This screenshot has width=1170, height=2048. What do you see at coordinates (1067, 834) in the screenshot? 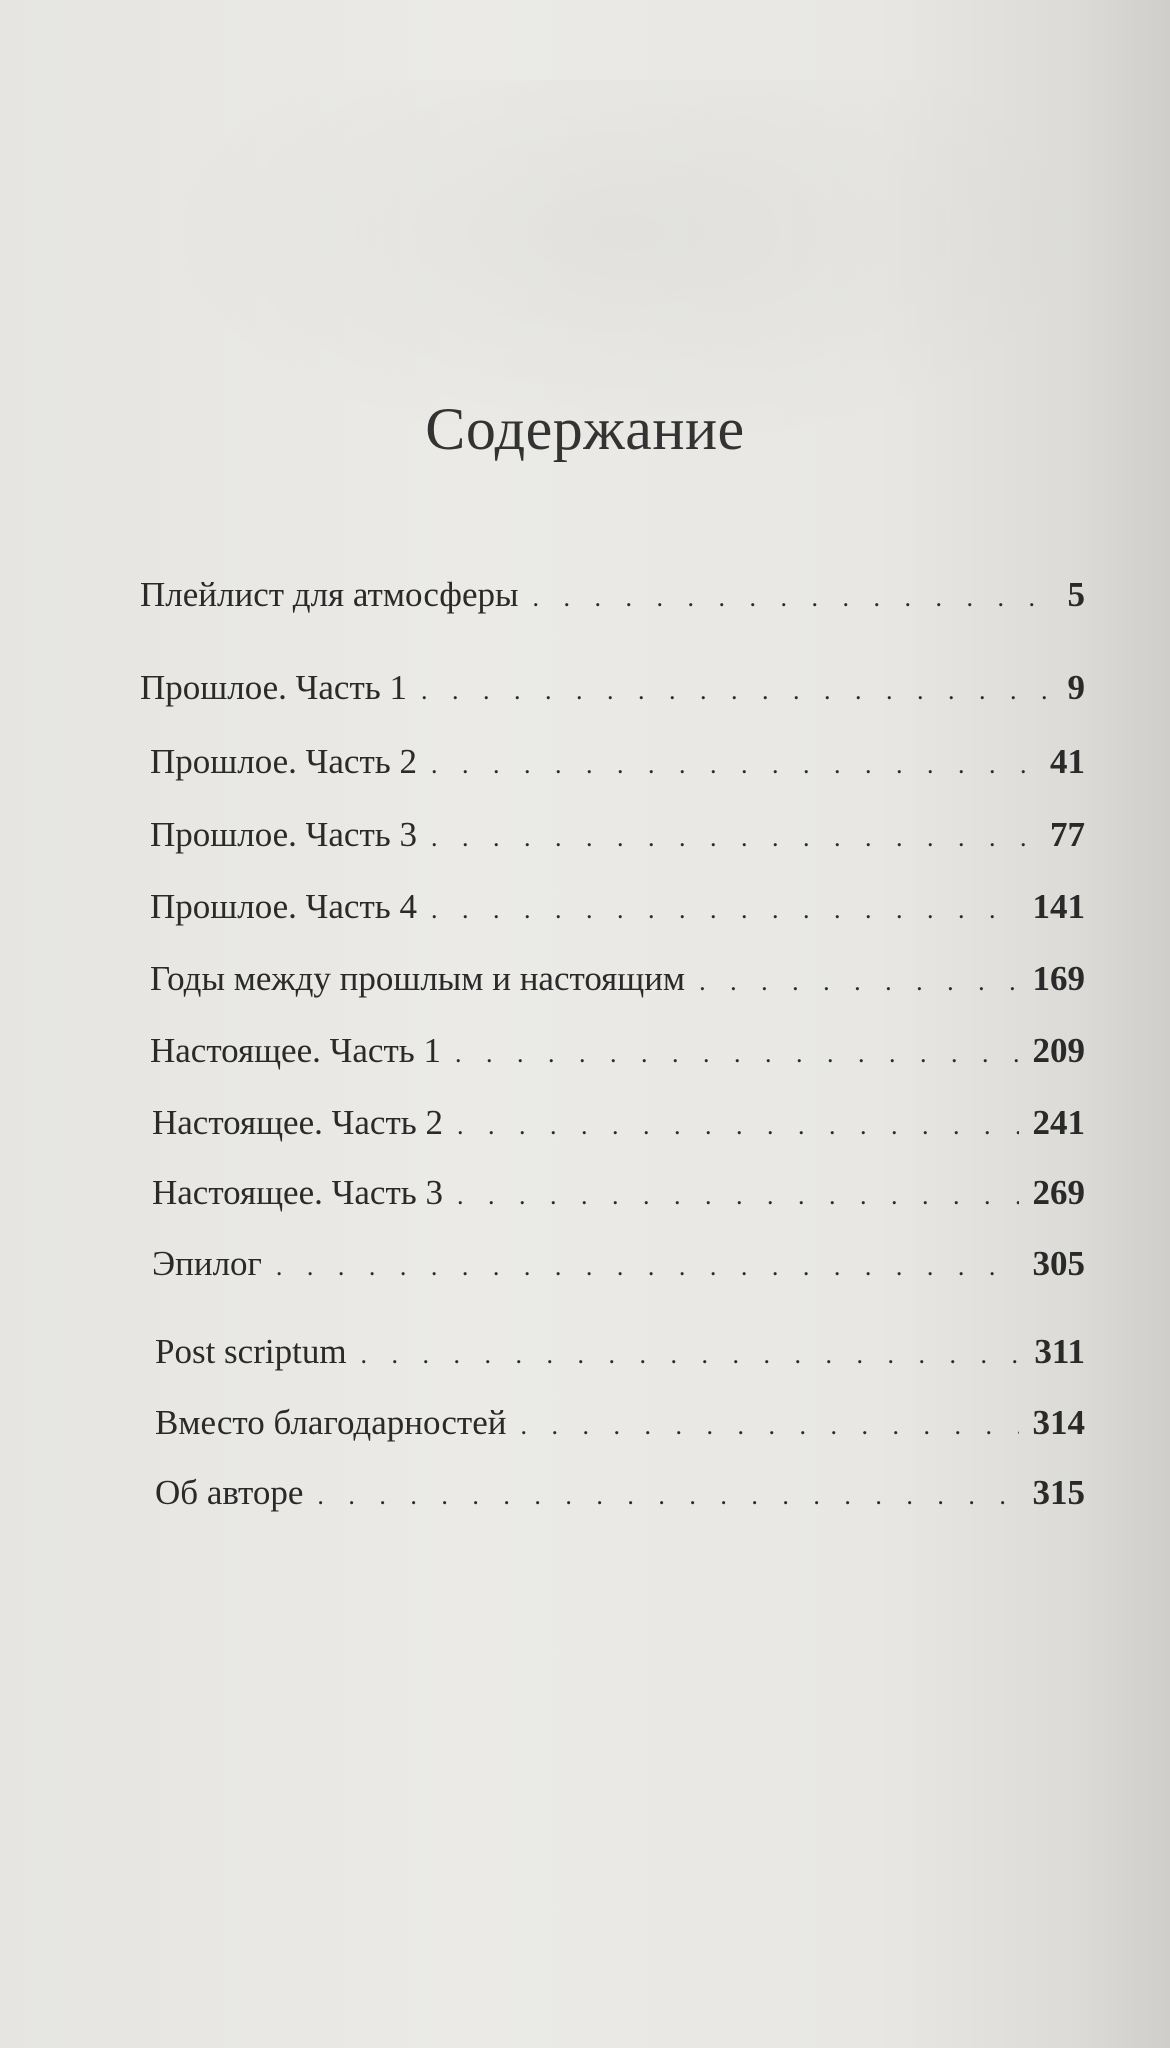
I see `toc-entry-page: 77` at bounding box center [1067, 834].